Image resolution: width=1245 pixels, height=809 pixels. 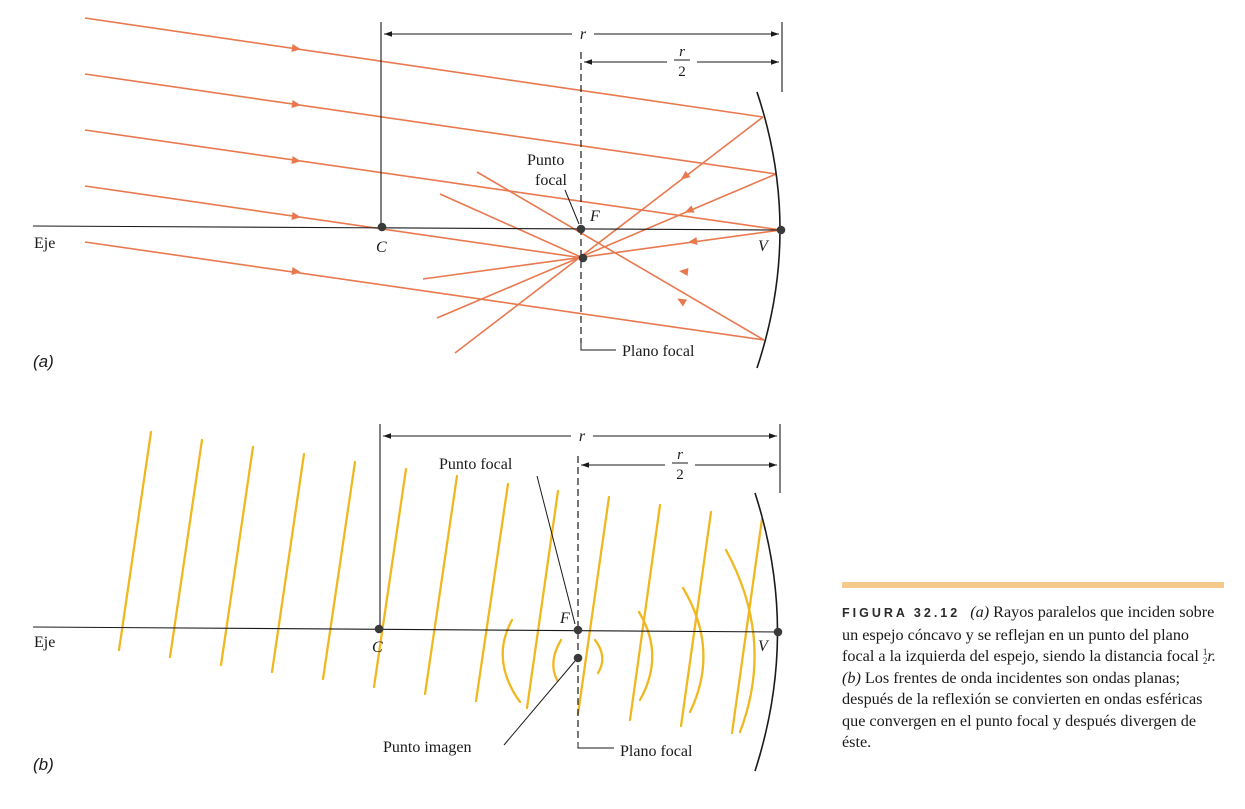 I want to click on focal-point-label: Punto focal, so click(x=476, y=464).